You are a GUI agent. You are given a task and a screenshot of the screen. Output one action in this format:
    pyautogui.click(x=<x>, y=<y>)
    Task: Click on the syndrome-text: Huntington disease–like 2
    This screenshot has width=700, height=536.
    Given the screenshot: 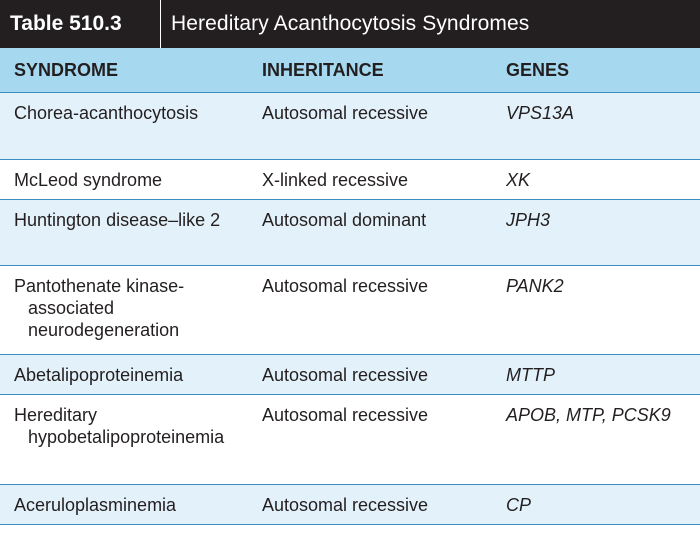 What is the action you would take?
    pyautogui.click(x=117, y=220)
    